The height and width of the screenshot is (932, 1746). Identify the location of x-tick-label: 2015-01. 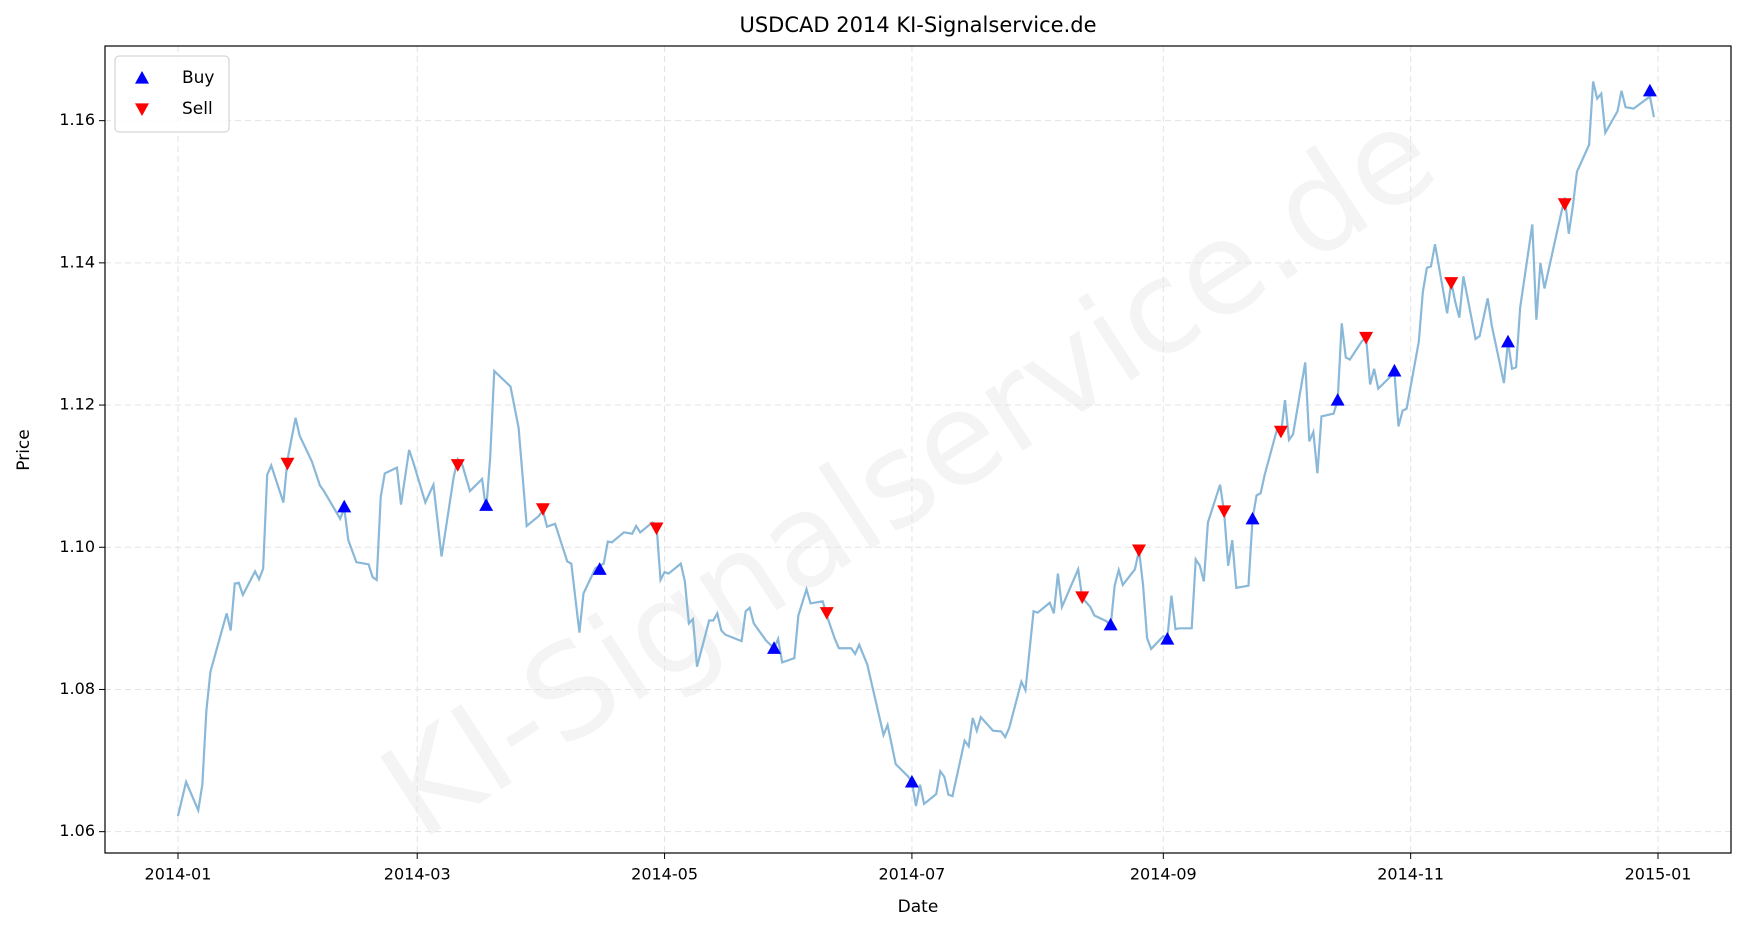
(1658, 874).